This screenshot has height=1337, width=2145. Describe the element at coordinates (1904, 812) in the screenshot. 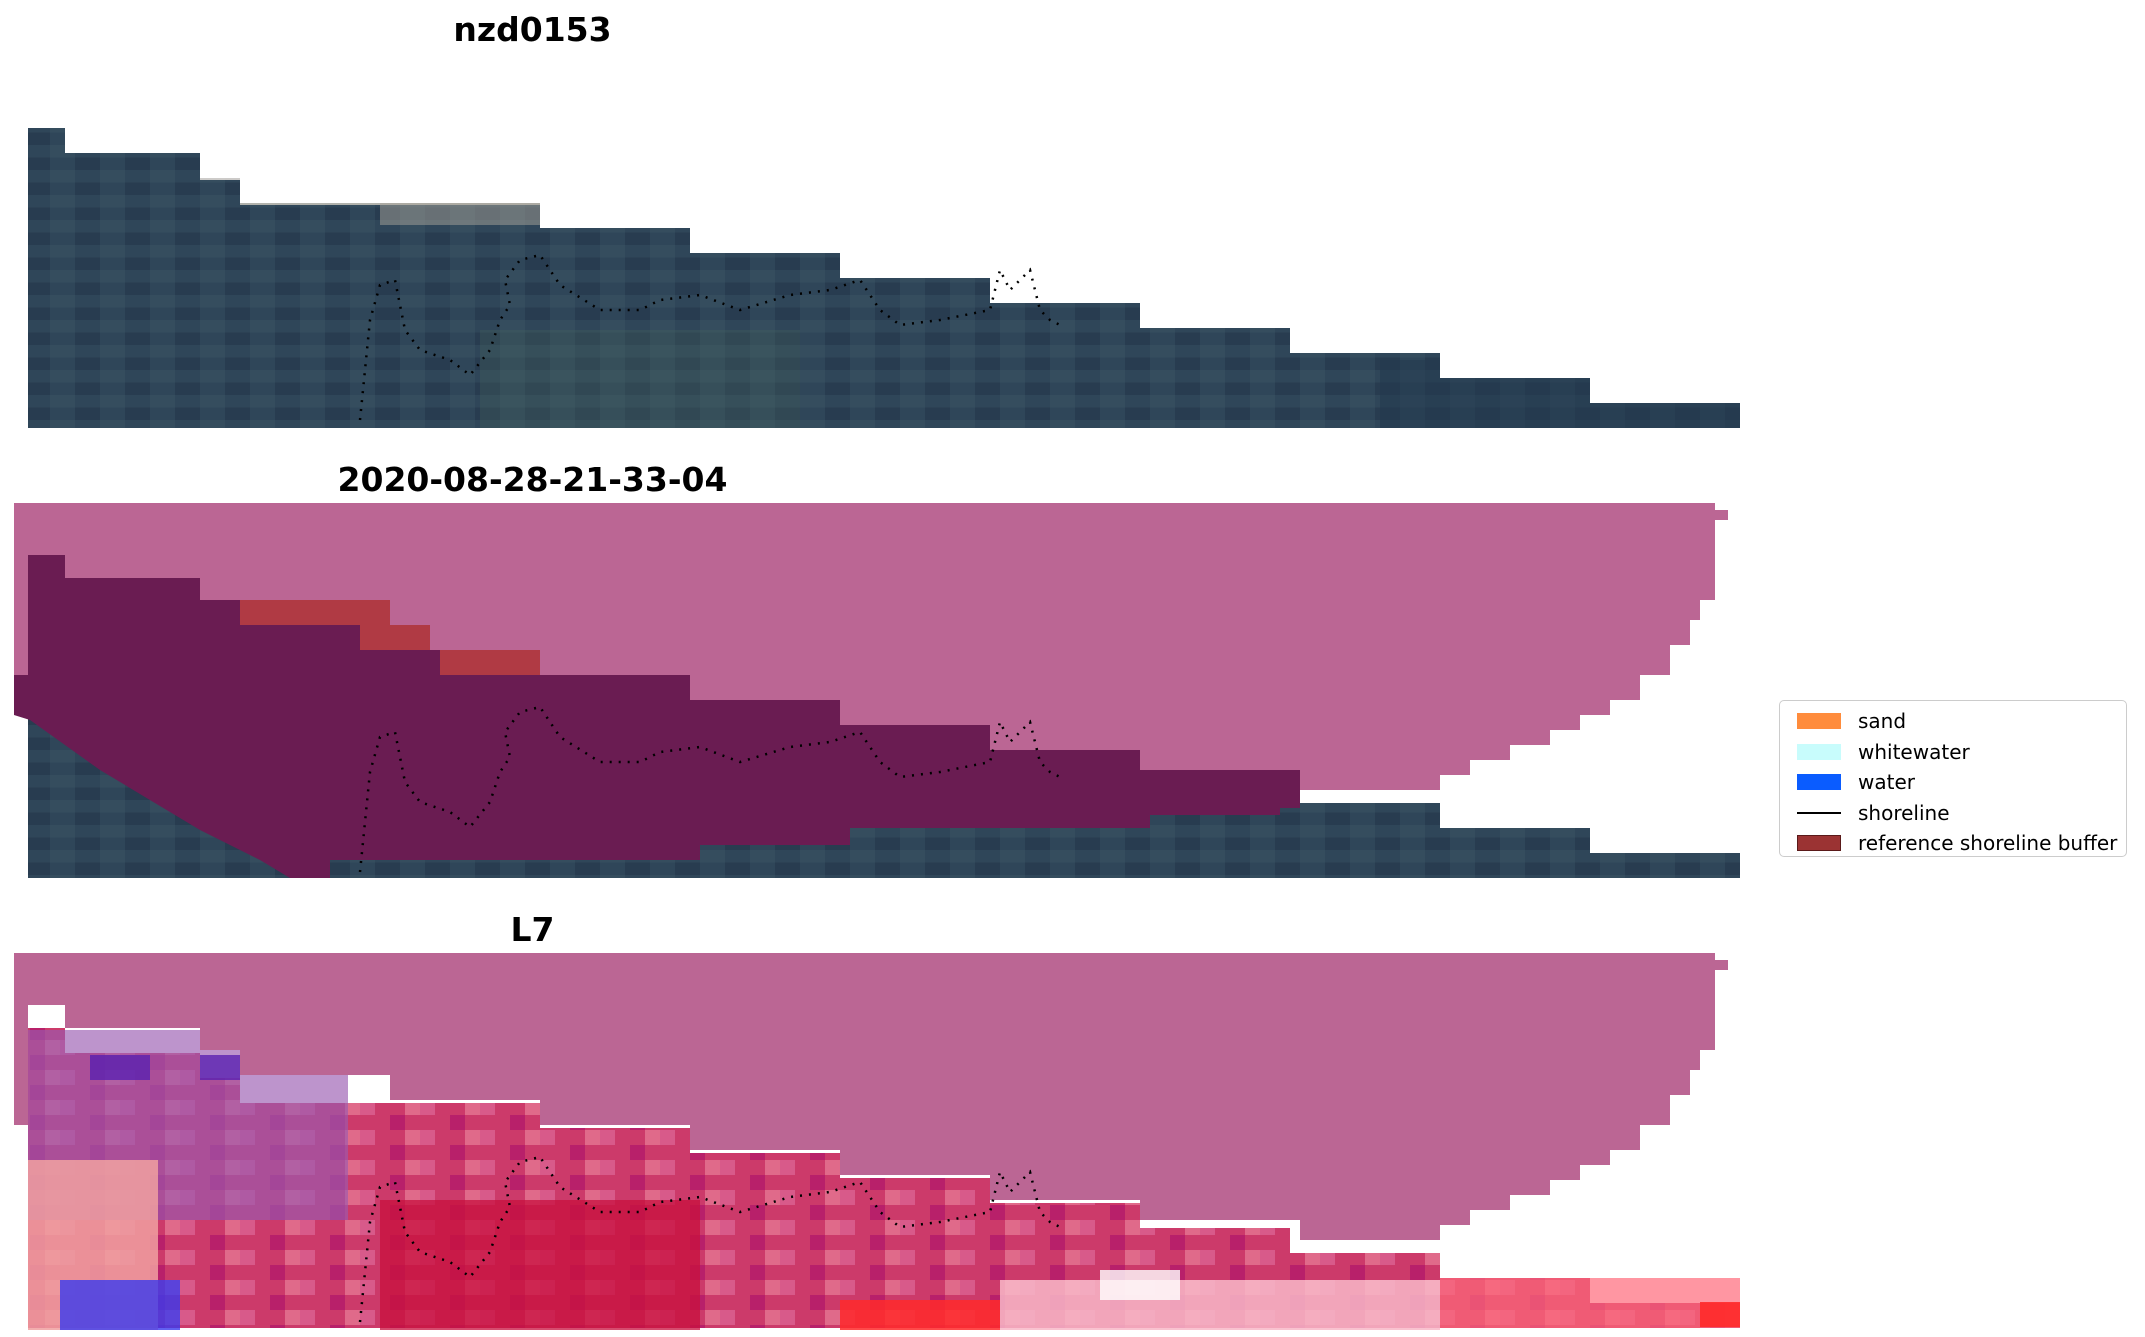

I see `legend-label-shoreline: shoreline` at that location.